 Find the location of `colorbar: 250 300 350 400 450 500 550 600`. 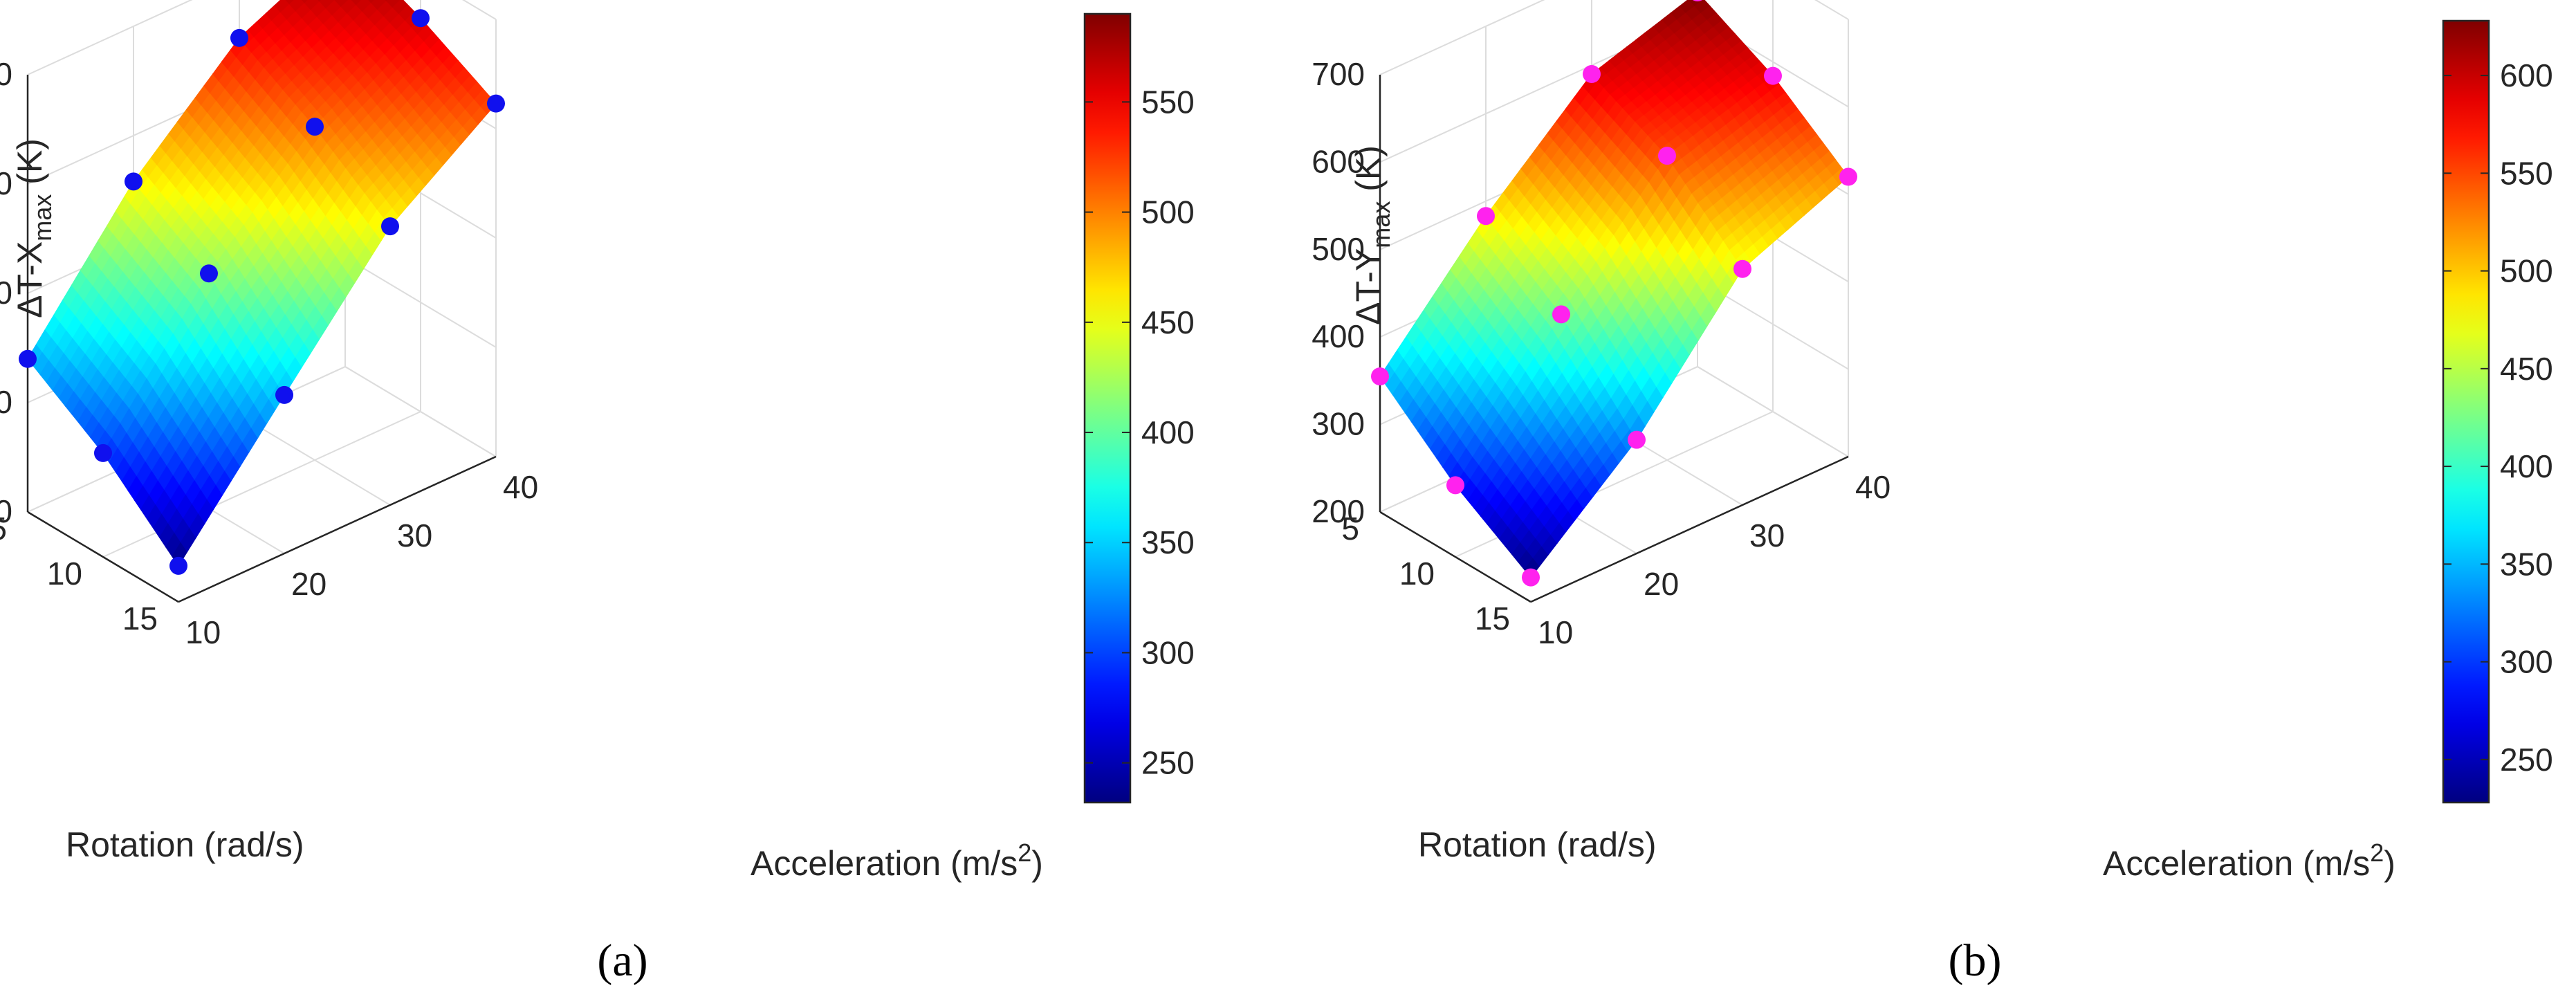

colorbar: 250 300 350 400 450 500 550 600 is located at coordinates (2497, 412).